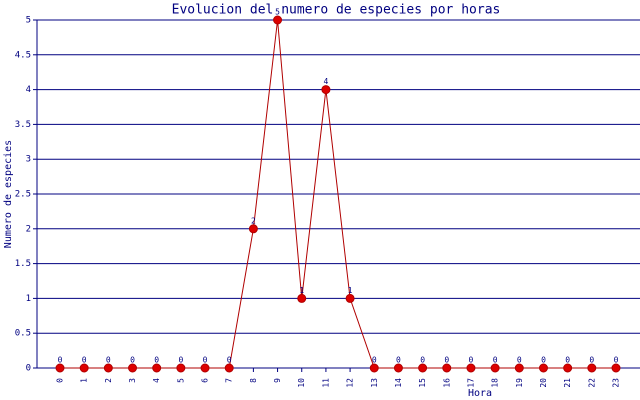  What do you see at coordinates (519, 383) in the screenshot?
I see `x-tick-label: 19` at bounding box center [519, 383].